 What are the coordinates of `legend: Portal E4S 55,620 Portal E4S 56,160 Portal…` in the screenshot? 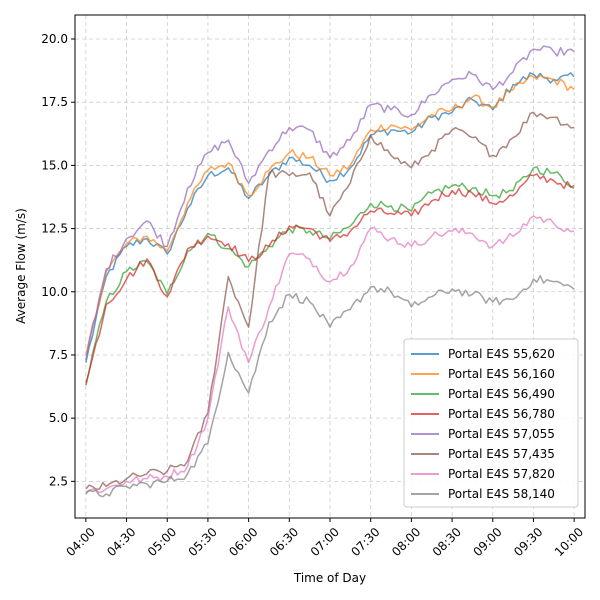 It's located at (491, 423).